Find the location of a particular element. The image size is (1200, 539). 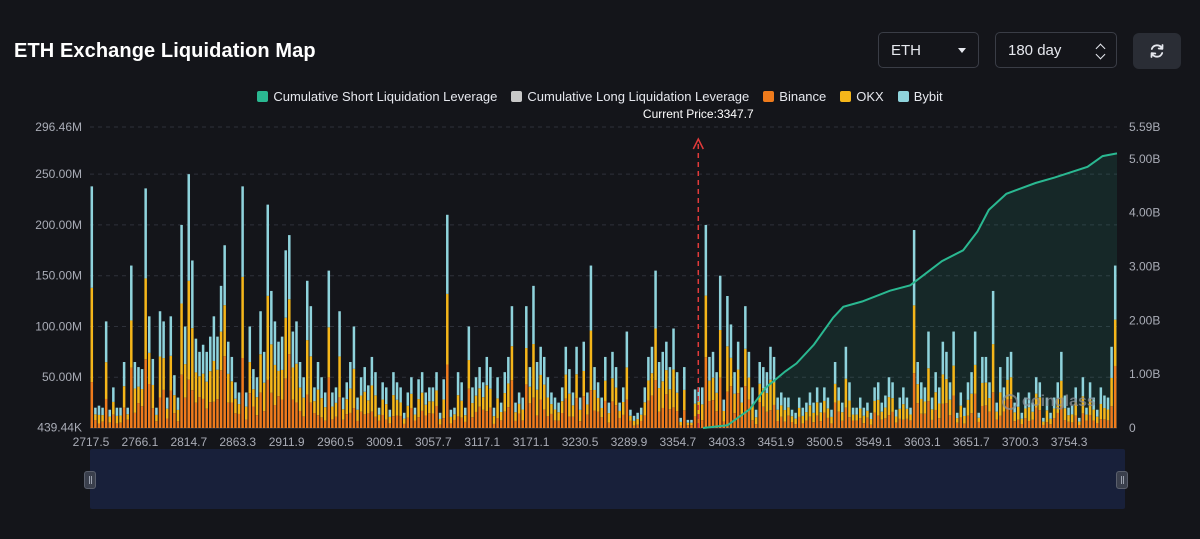

chevron-down-icon is located at coordinates (962, 50).